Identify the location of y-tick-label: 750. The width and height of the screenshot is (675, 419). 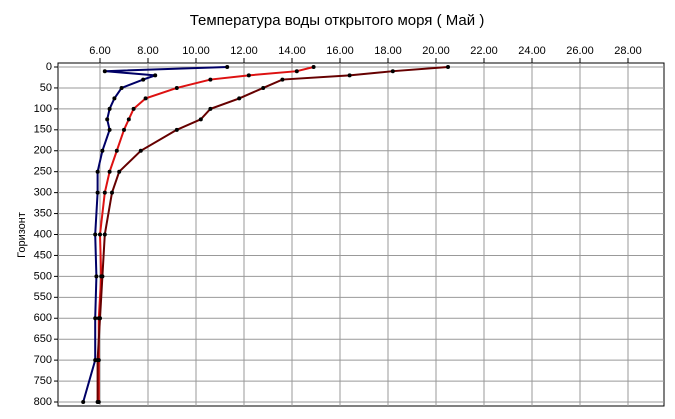
(43, 381).